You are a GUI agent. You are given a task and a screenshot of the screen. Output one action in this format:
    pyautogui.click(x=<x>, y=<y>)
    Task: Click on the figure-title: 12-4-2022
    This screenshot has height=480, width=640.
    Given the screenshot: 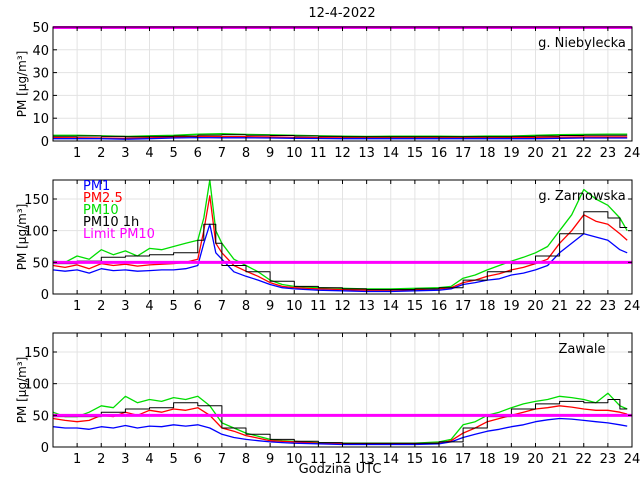 What is the action you would take?
    pyautogui.click(x=341, y=13)
    